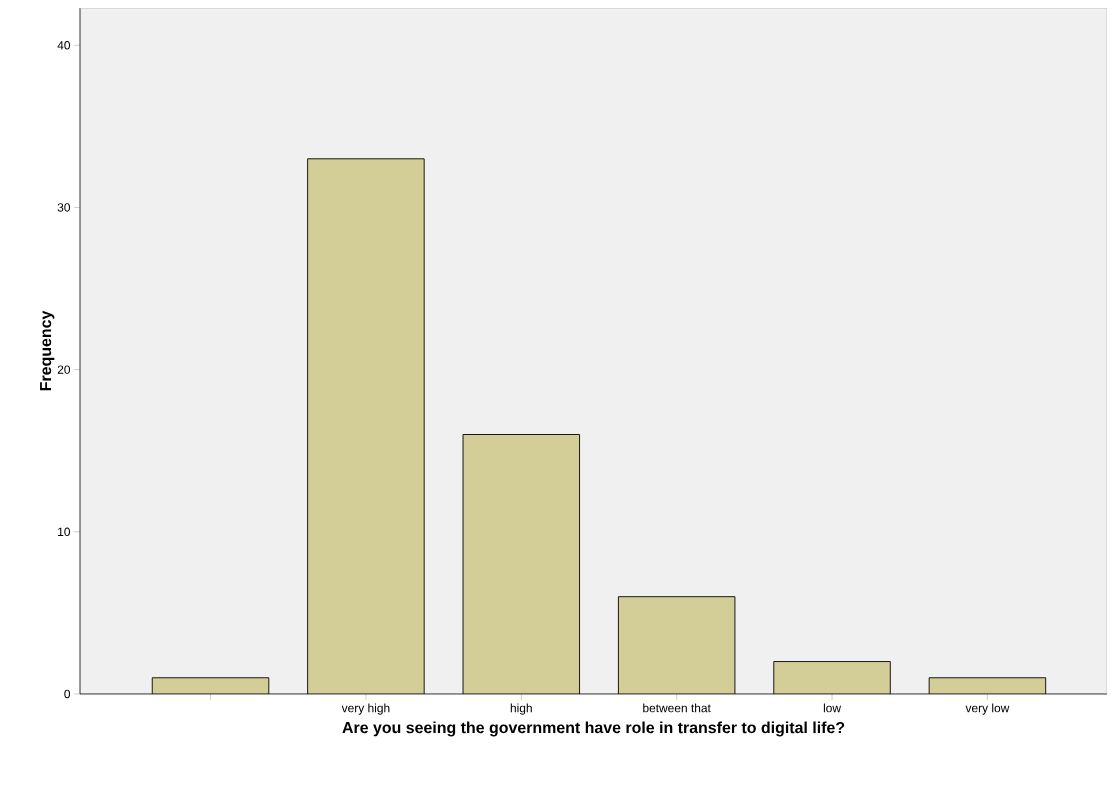 The width and height of the screenshot is (1117, 788). I want to click on x-tick-label: very high, so click(365, 709).